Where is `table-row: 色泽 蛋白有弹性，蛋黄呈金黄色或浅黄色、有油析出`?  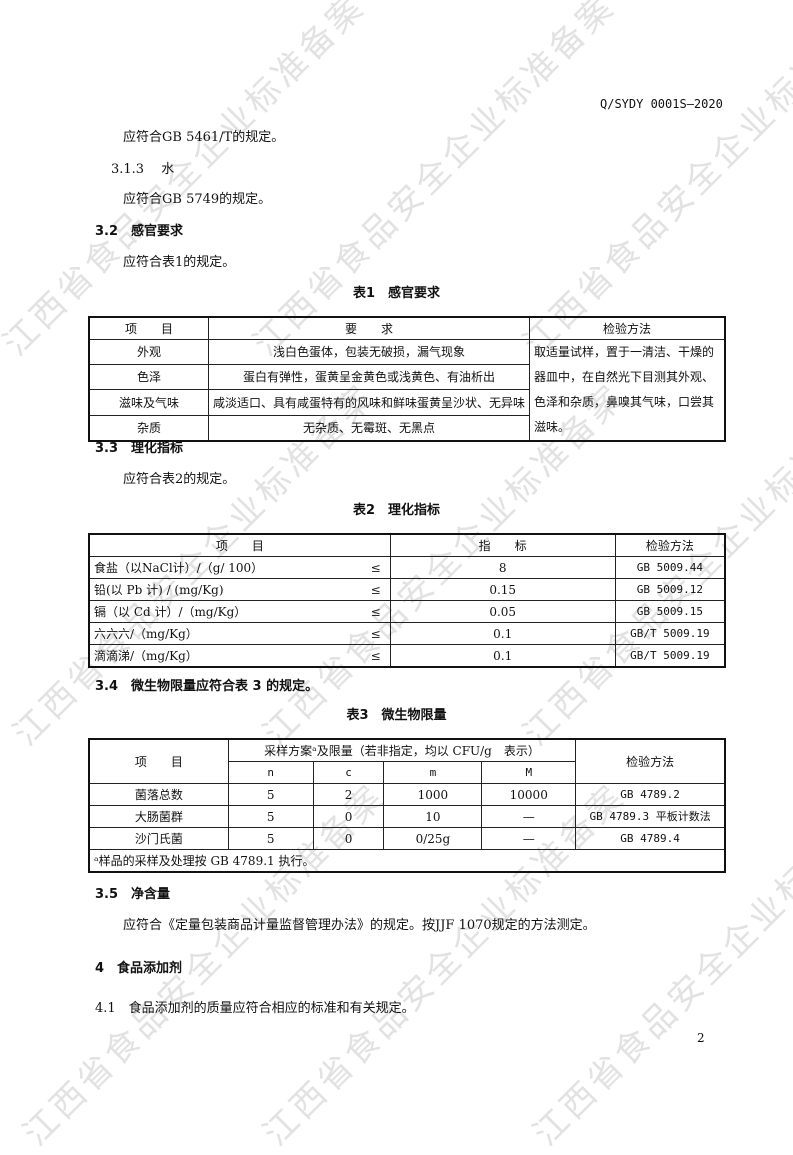 table-row: 色泽 蛋白有弹性，蛋黄呈金黄色或浅黄色、有油析出 is located at coordinates (406, 377).